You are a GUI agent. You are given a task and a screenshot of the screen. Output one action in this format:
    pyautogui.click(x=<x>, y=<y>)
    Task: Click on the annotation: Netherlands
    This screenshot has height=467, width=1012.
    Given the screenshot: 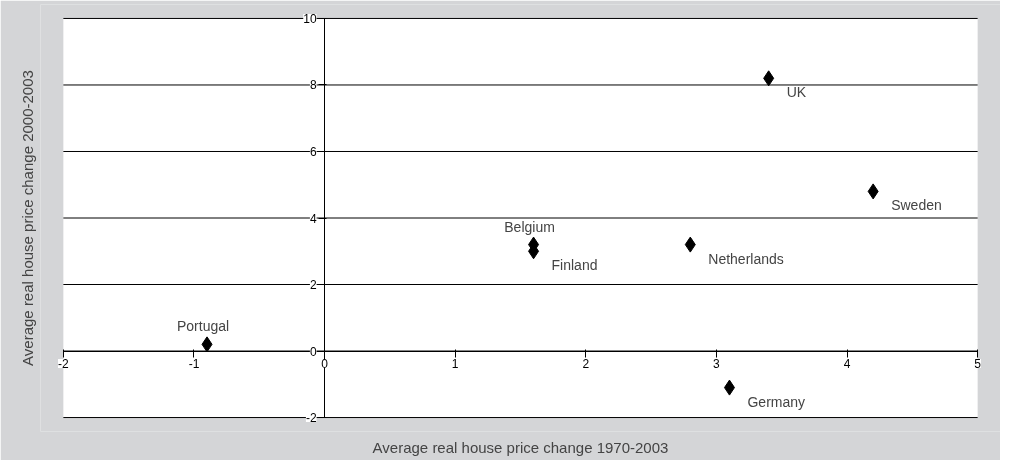 What is the action you would take?
    pyautogui.click(x=746, y=258)
    